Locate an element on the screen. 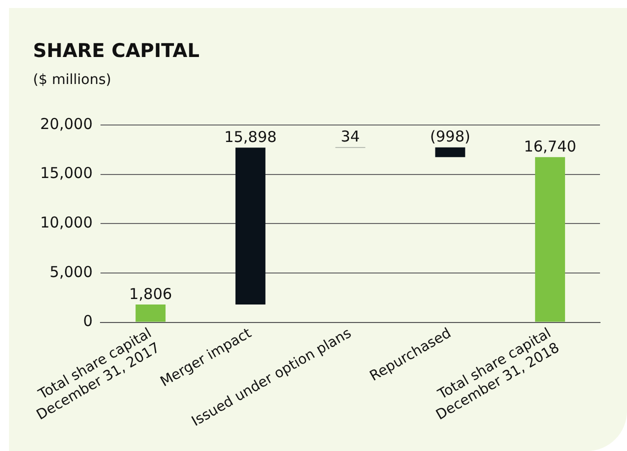 Image resolution: width=627 pixels, height=451 pixels. data-label: (998) is located at coordinates (450, 137).